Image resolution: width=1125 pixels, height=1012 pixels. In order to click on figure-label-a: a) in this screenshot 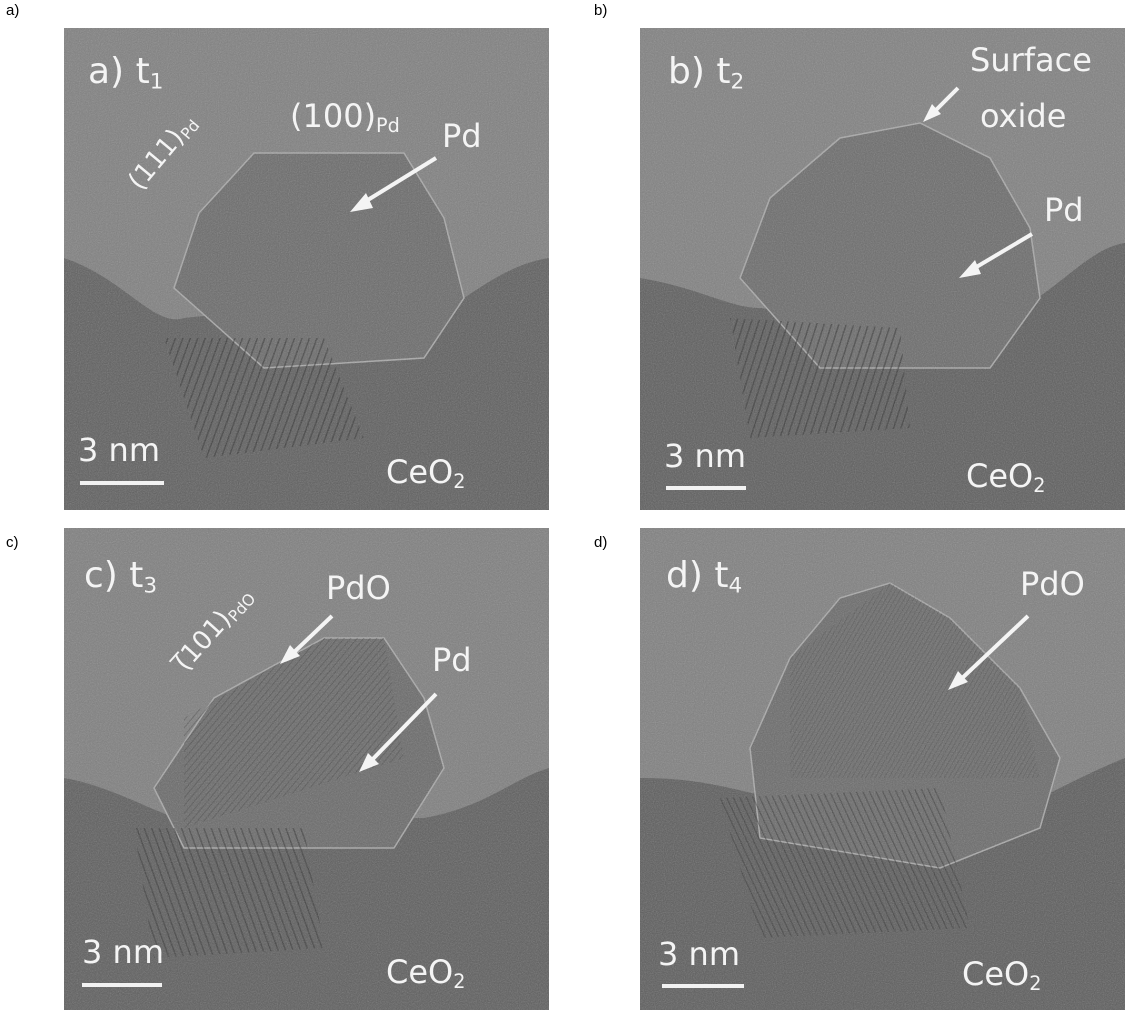, I will do `click(13, 10)`.